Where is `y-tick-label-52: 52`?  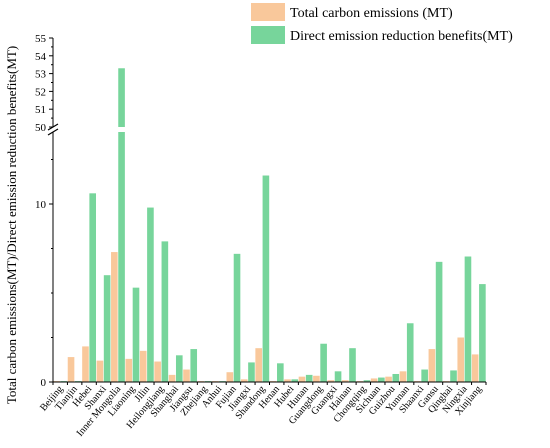
y-tick-label-52: 52 is located at coordinates (40, 92).